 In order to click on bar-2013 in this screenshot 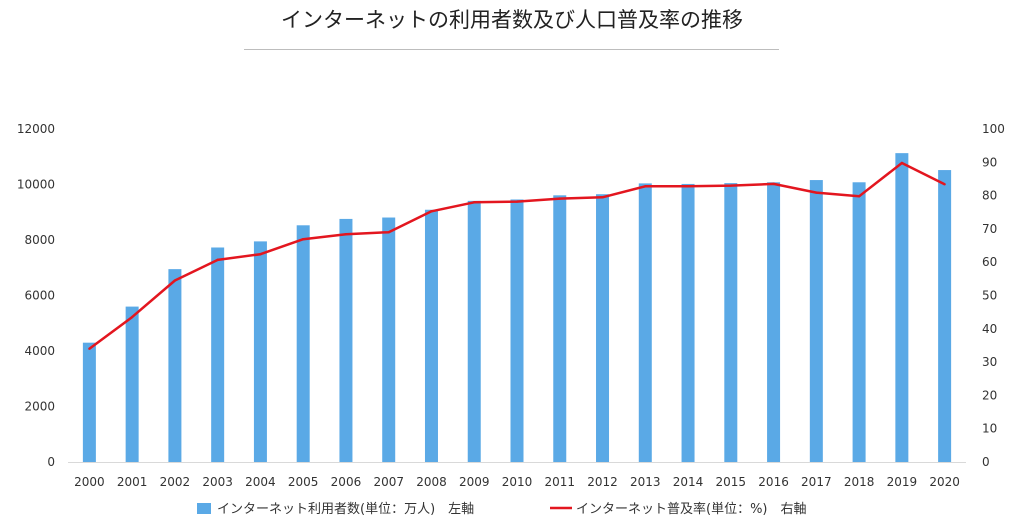, I will do `click(645, 322)`.